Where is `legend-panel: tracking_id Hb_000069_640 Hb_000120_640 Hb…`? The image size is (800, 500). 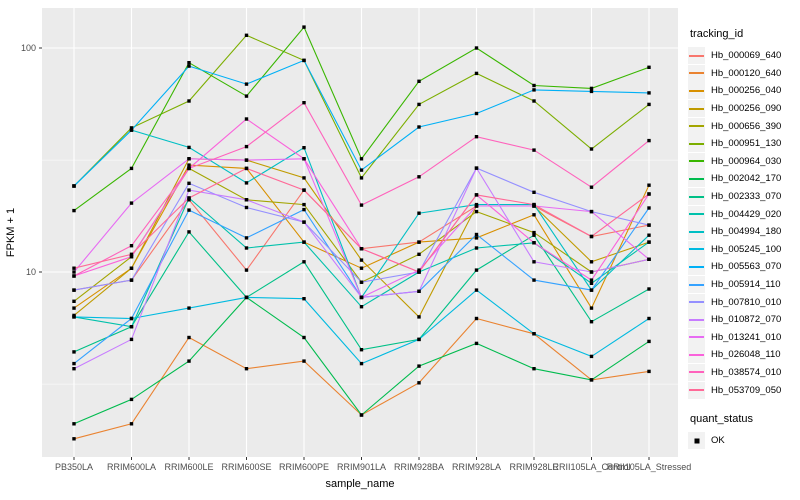
legend-panel: tracking_id Hb_000069_640 Hb_000120_640 Hb… is located at coordinates (744, 239).